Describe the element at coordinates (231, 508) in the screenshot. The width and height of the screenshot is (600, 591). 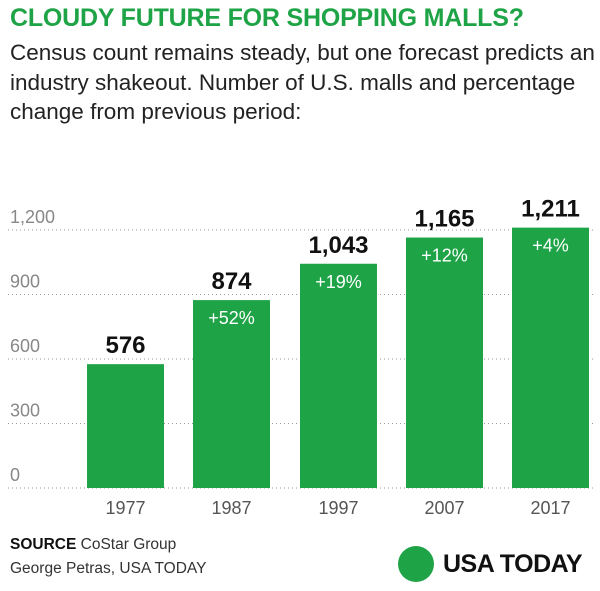
I see `x-tick-label: 1987` at that location.